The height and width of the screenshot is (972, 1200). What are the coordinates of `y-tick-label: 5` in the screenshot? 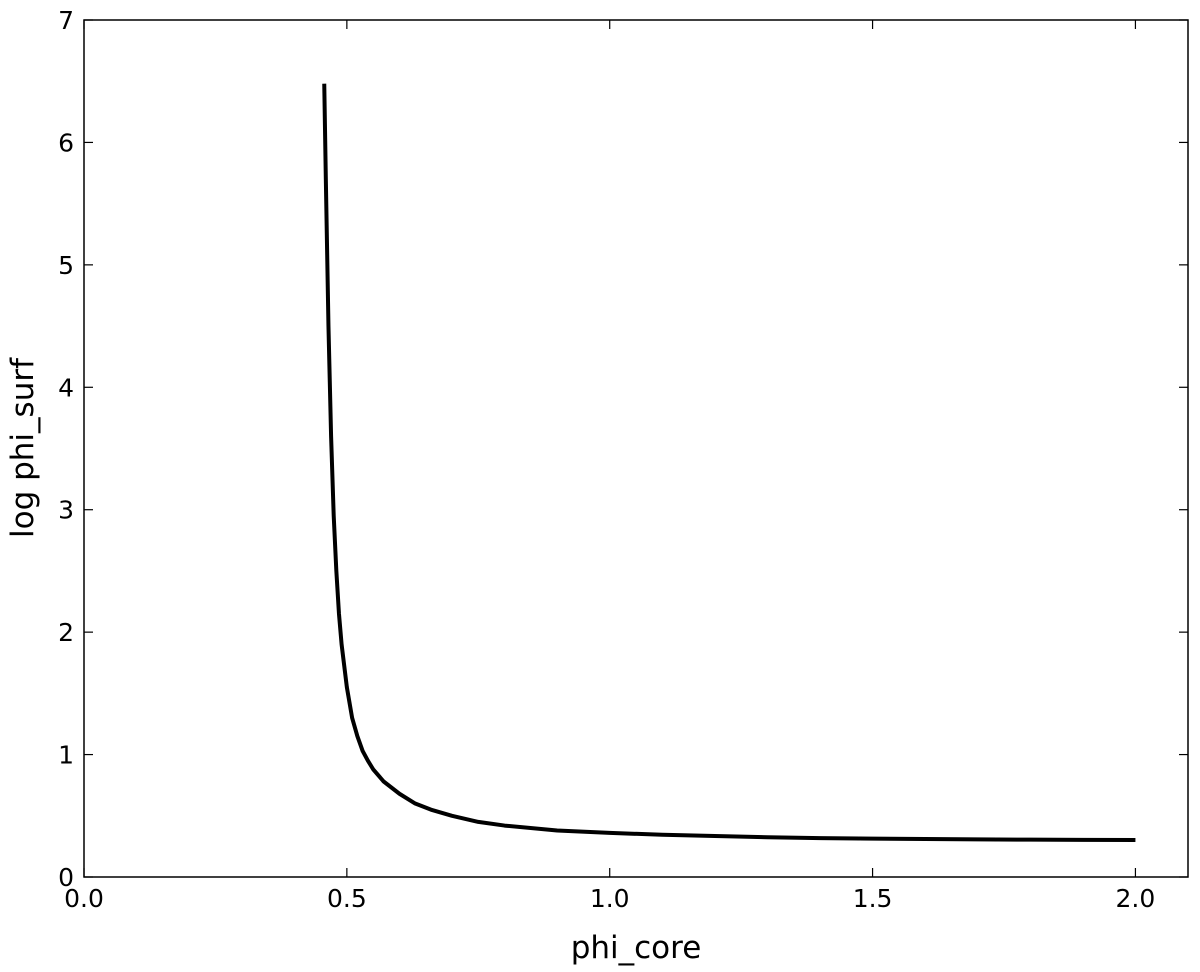 It's located at (66, 265).